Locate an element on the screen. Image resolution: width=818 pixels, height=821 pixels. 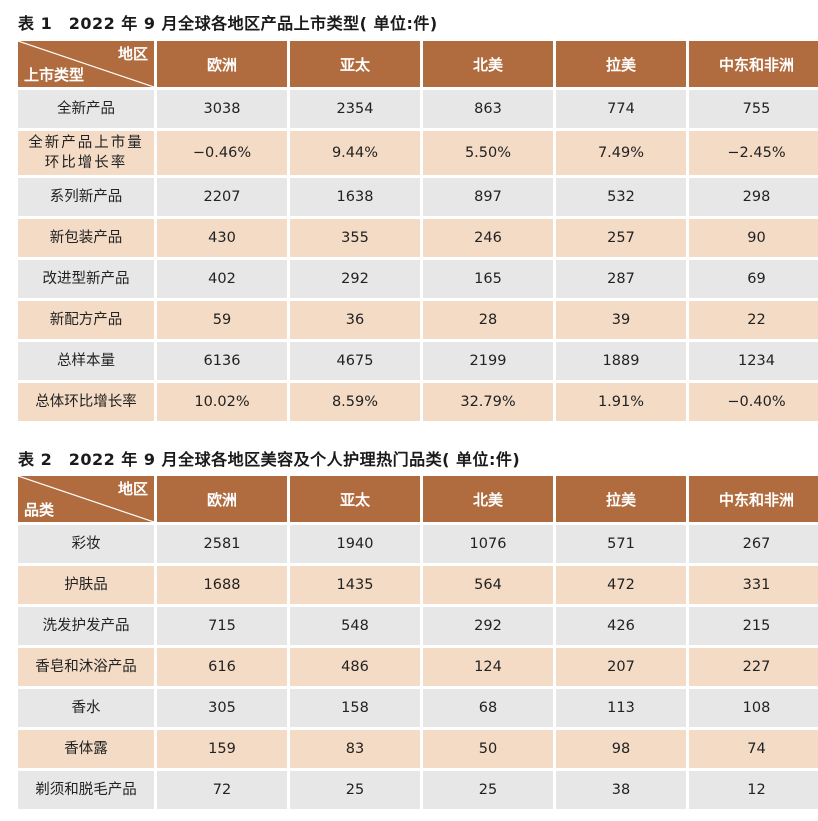
table-row: 总体环比增长率 10.02% 8.59% 32.79% 1.91% −0.40% is located at coordinates (418, 402).